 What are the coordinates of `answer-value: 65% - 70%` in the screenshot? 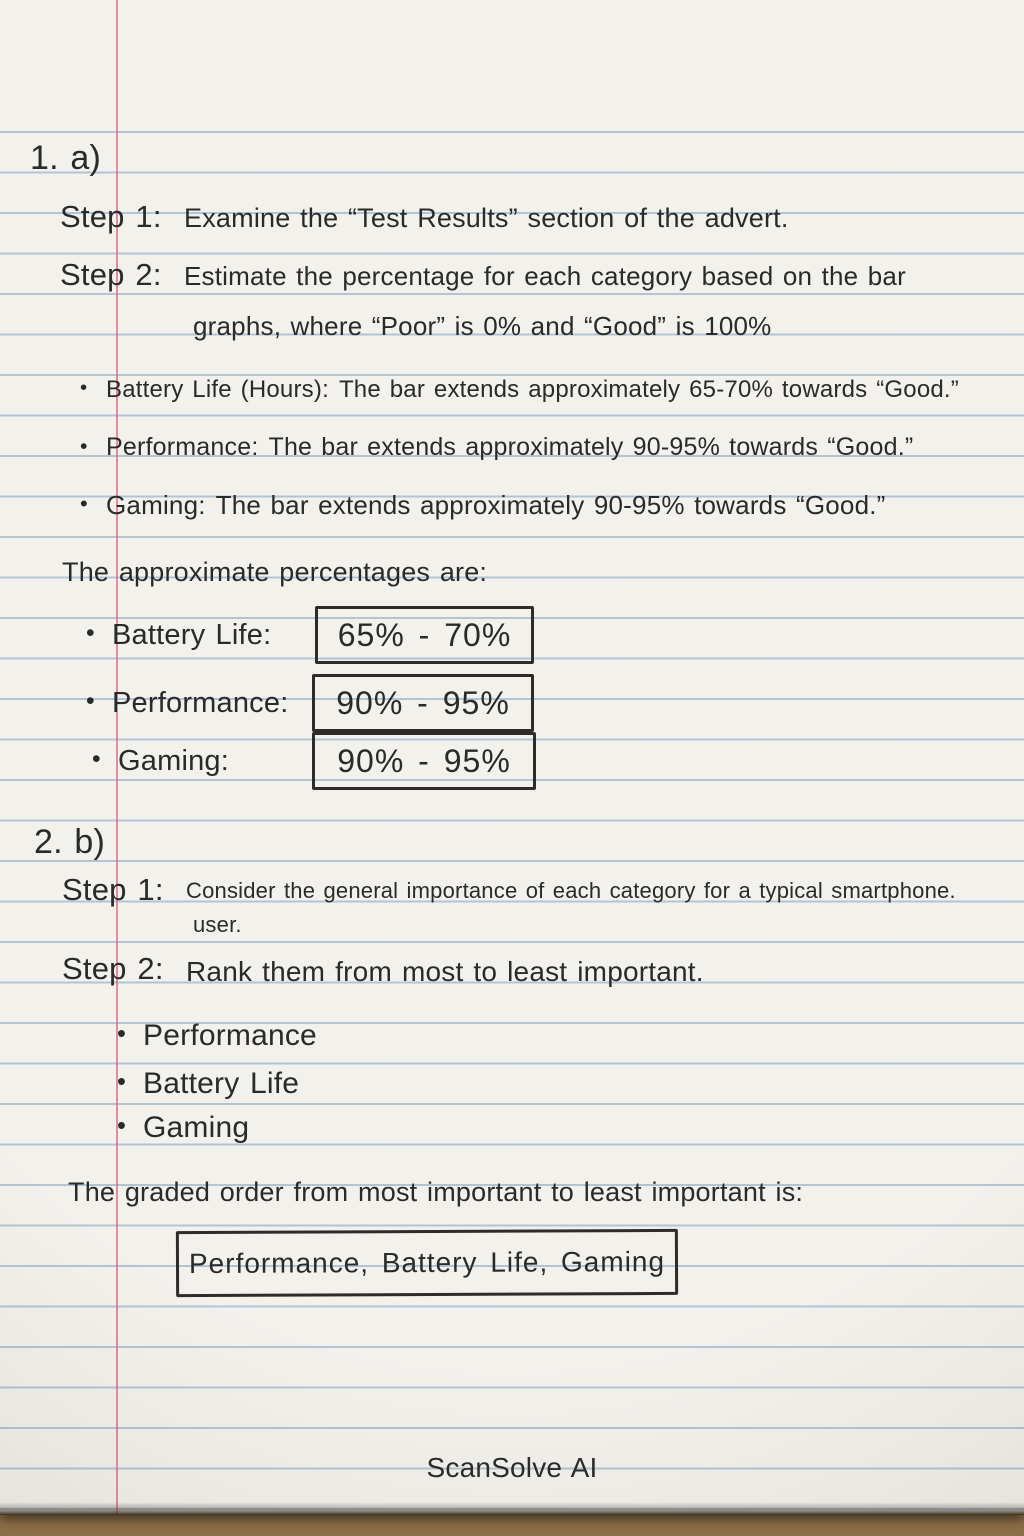 It's located at (424, 634).